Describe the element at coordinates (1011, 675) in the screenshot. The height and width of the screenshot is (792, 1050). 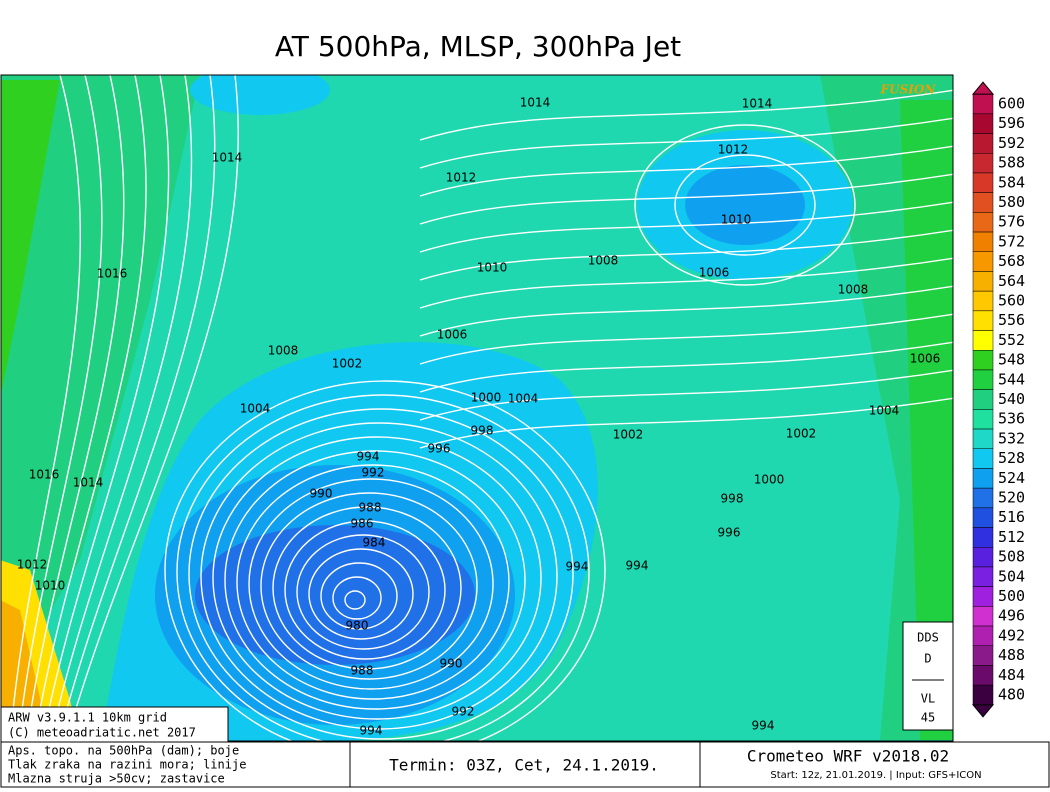
I see `colorbar-label: 484` at that location.